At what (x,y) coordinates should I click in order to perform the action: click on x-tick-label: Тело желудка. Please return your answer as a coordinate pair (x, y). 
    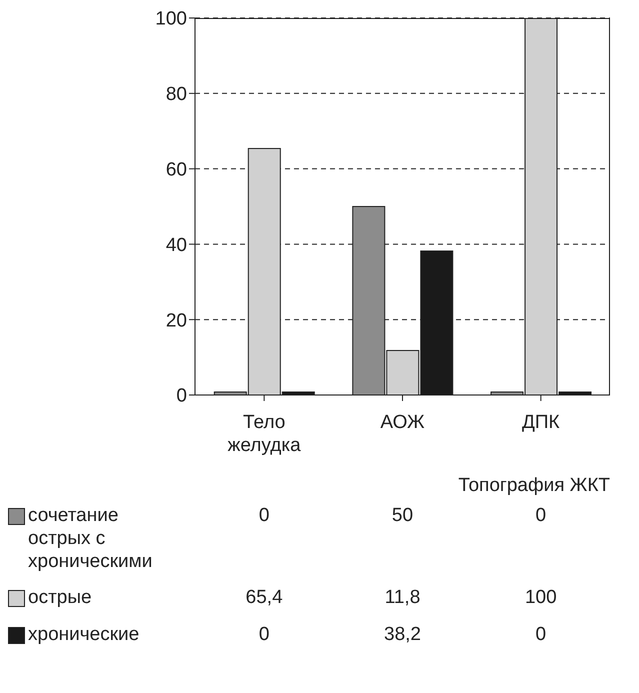
    Looking at the image, I should click on (265, 434).